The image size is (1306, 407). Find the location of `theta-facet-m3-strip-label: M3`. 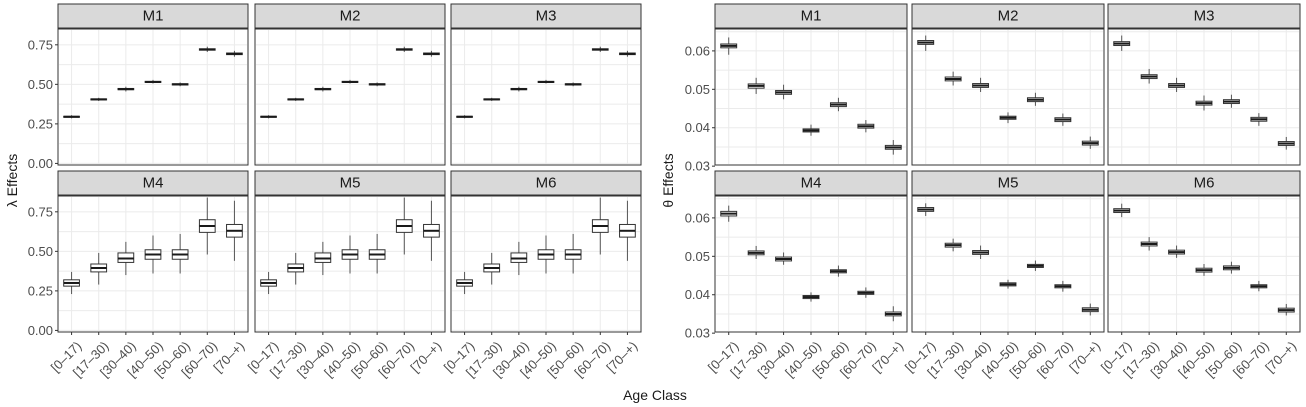

theta-facet-m3-strip-label: M3 is located at coordinates (1204, 16).